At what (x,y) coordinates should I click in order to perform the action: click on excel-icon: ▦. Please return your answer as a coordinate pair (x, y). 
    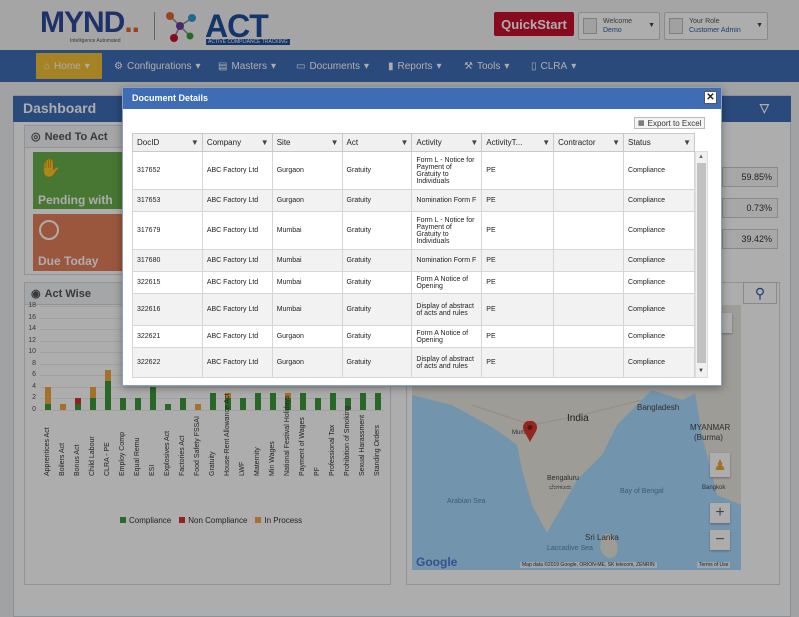
    Looking at the image, I should click on (641, 123).